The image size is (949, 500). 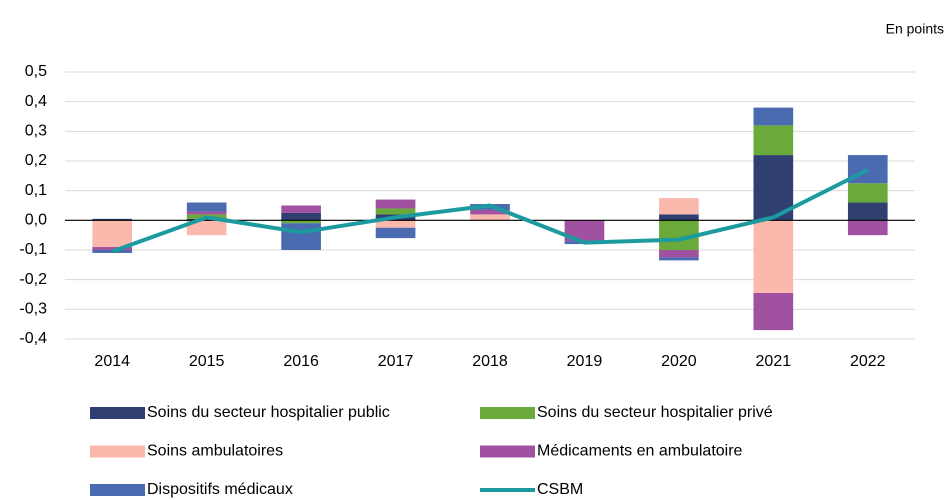 I want to click on line-series, so click(x=490, y=211).